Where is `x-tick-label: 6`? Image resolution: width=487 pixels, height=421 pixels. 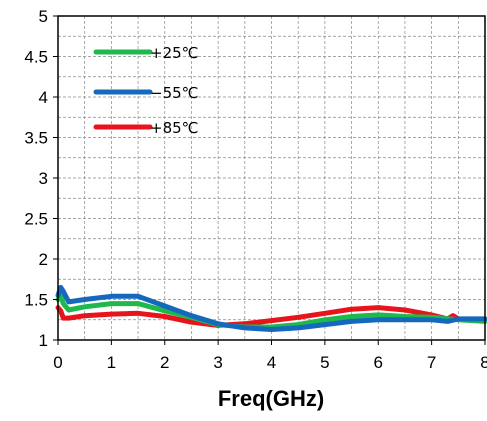
x-tick-label: 6 is located at coordinates (378, 362).